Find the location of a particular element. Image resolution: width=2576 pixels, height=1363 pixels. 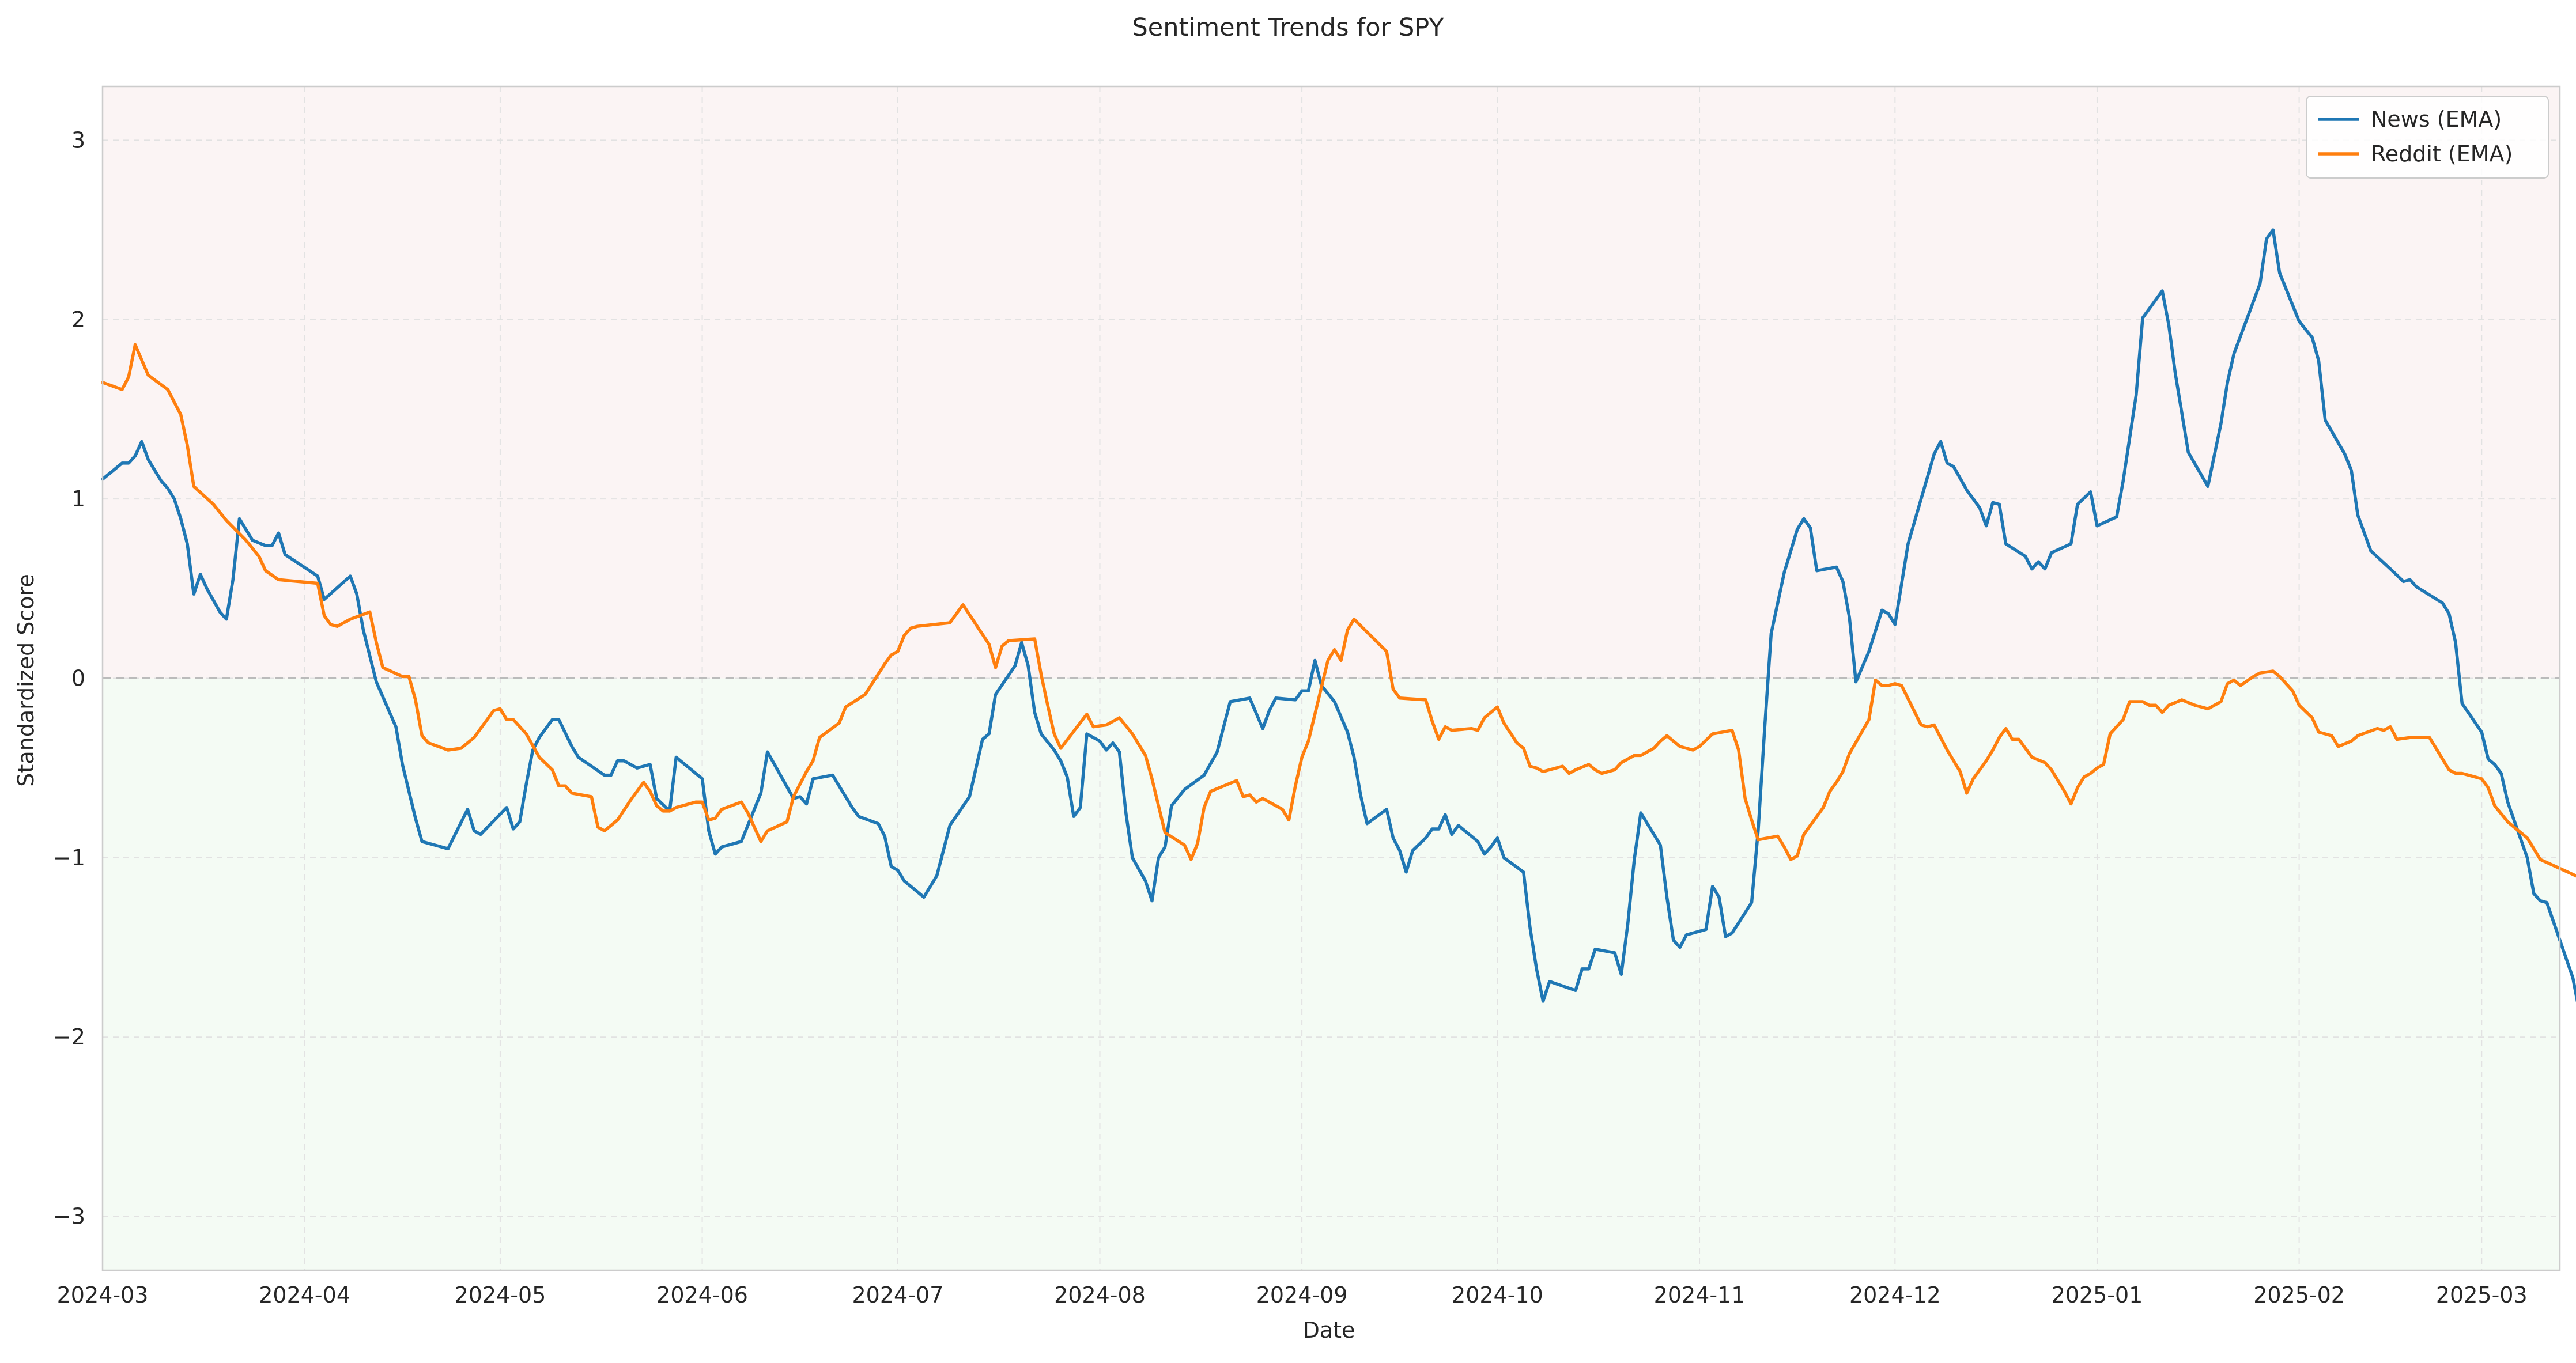

y-tick-labels: 3 2 1 0 −1 −2 −3 is located at coordinates (69, 678).